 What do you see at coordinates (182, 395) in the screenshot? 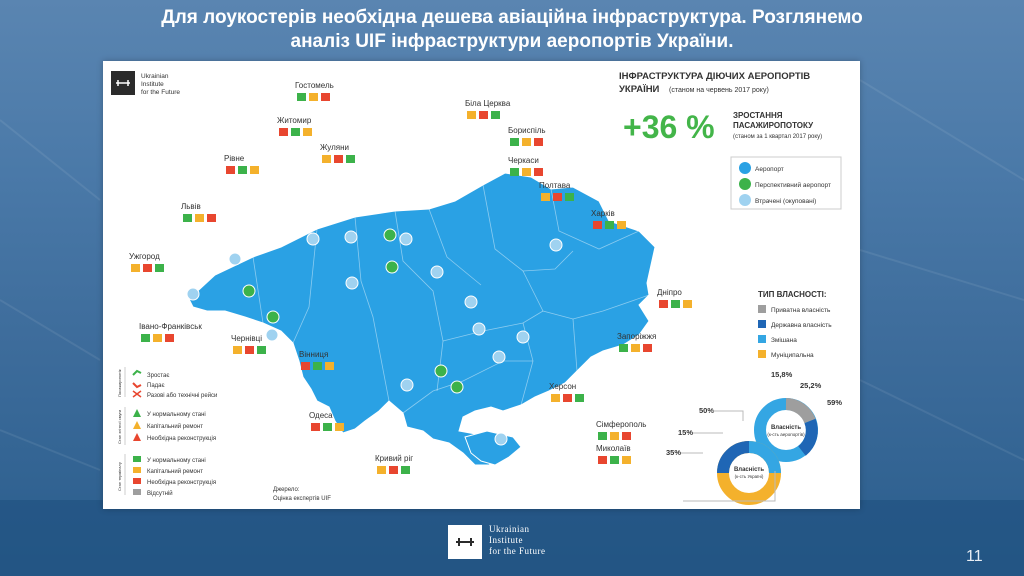
I see `legend-one-time: Разові або технічні рейси` at bounding box center [182, 395].